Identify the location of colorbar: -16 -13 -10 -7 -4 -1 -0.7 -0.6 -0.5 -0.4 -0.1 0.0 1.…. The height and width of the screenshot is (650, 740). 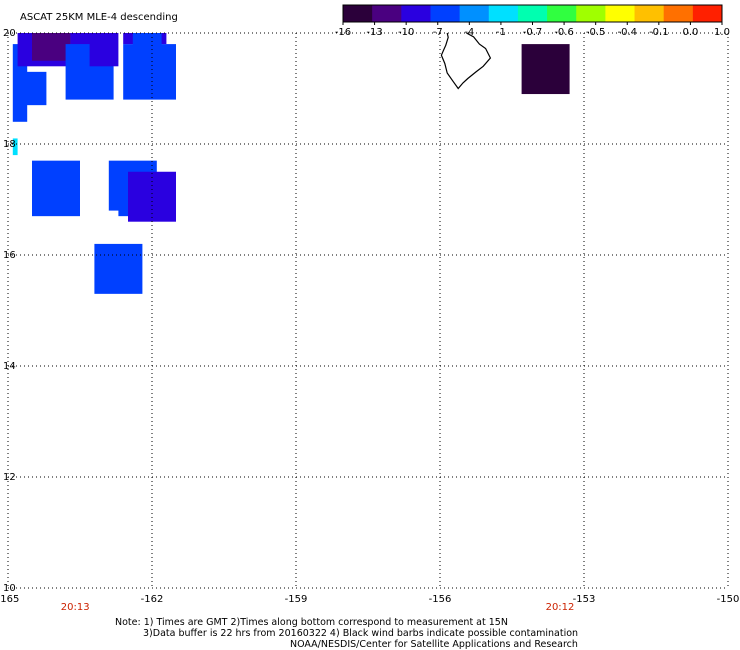
(532, 21).